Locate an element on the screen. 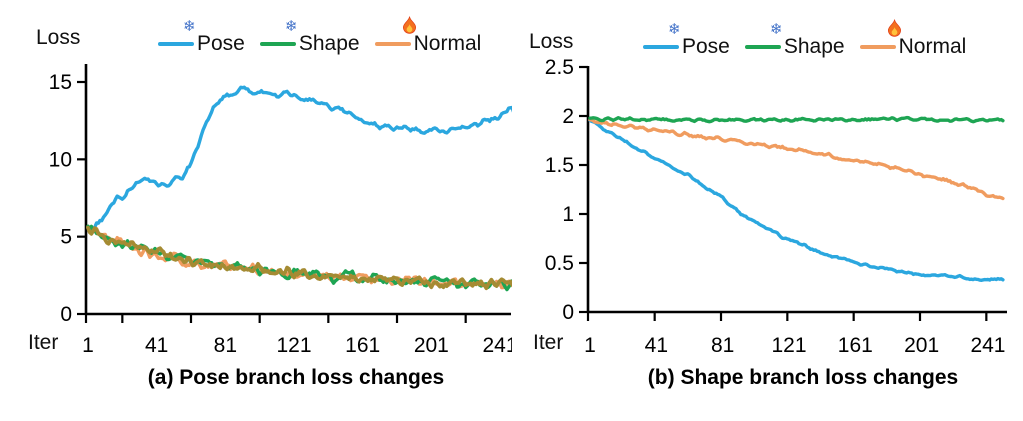 The width and height of the screenshot is (1023, 421). caption-b: (b) Shape branch loss changes is located at coordinates (803, 377).